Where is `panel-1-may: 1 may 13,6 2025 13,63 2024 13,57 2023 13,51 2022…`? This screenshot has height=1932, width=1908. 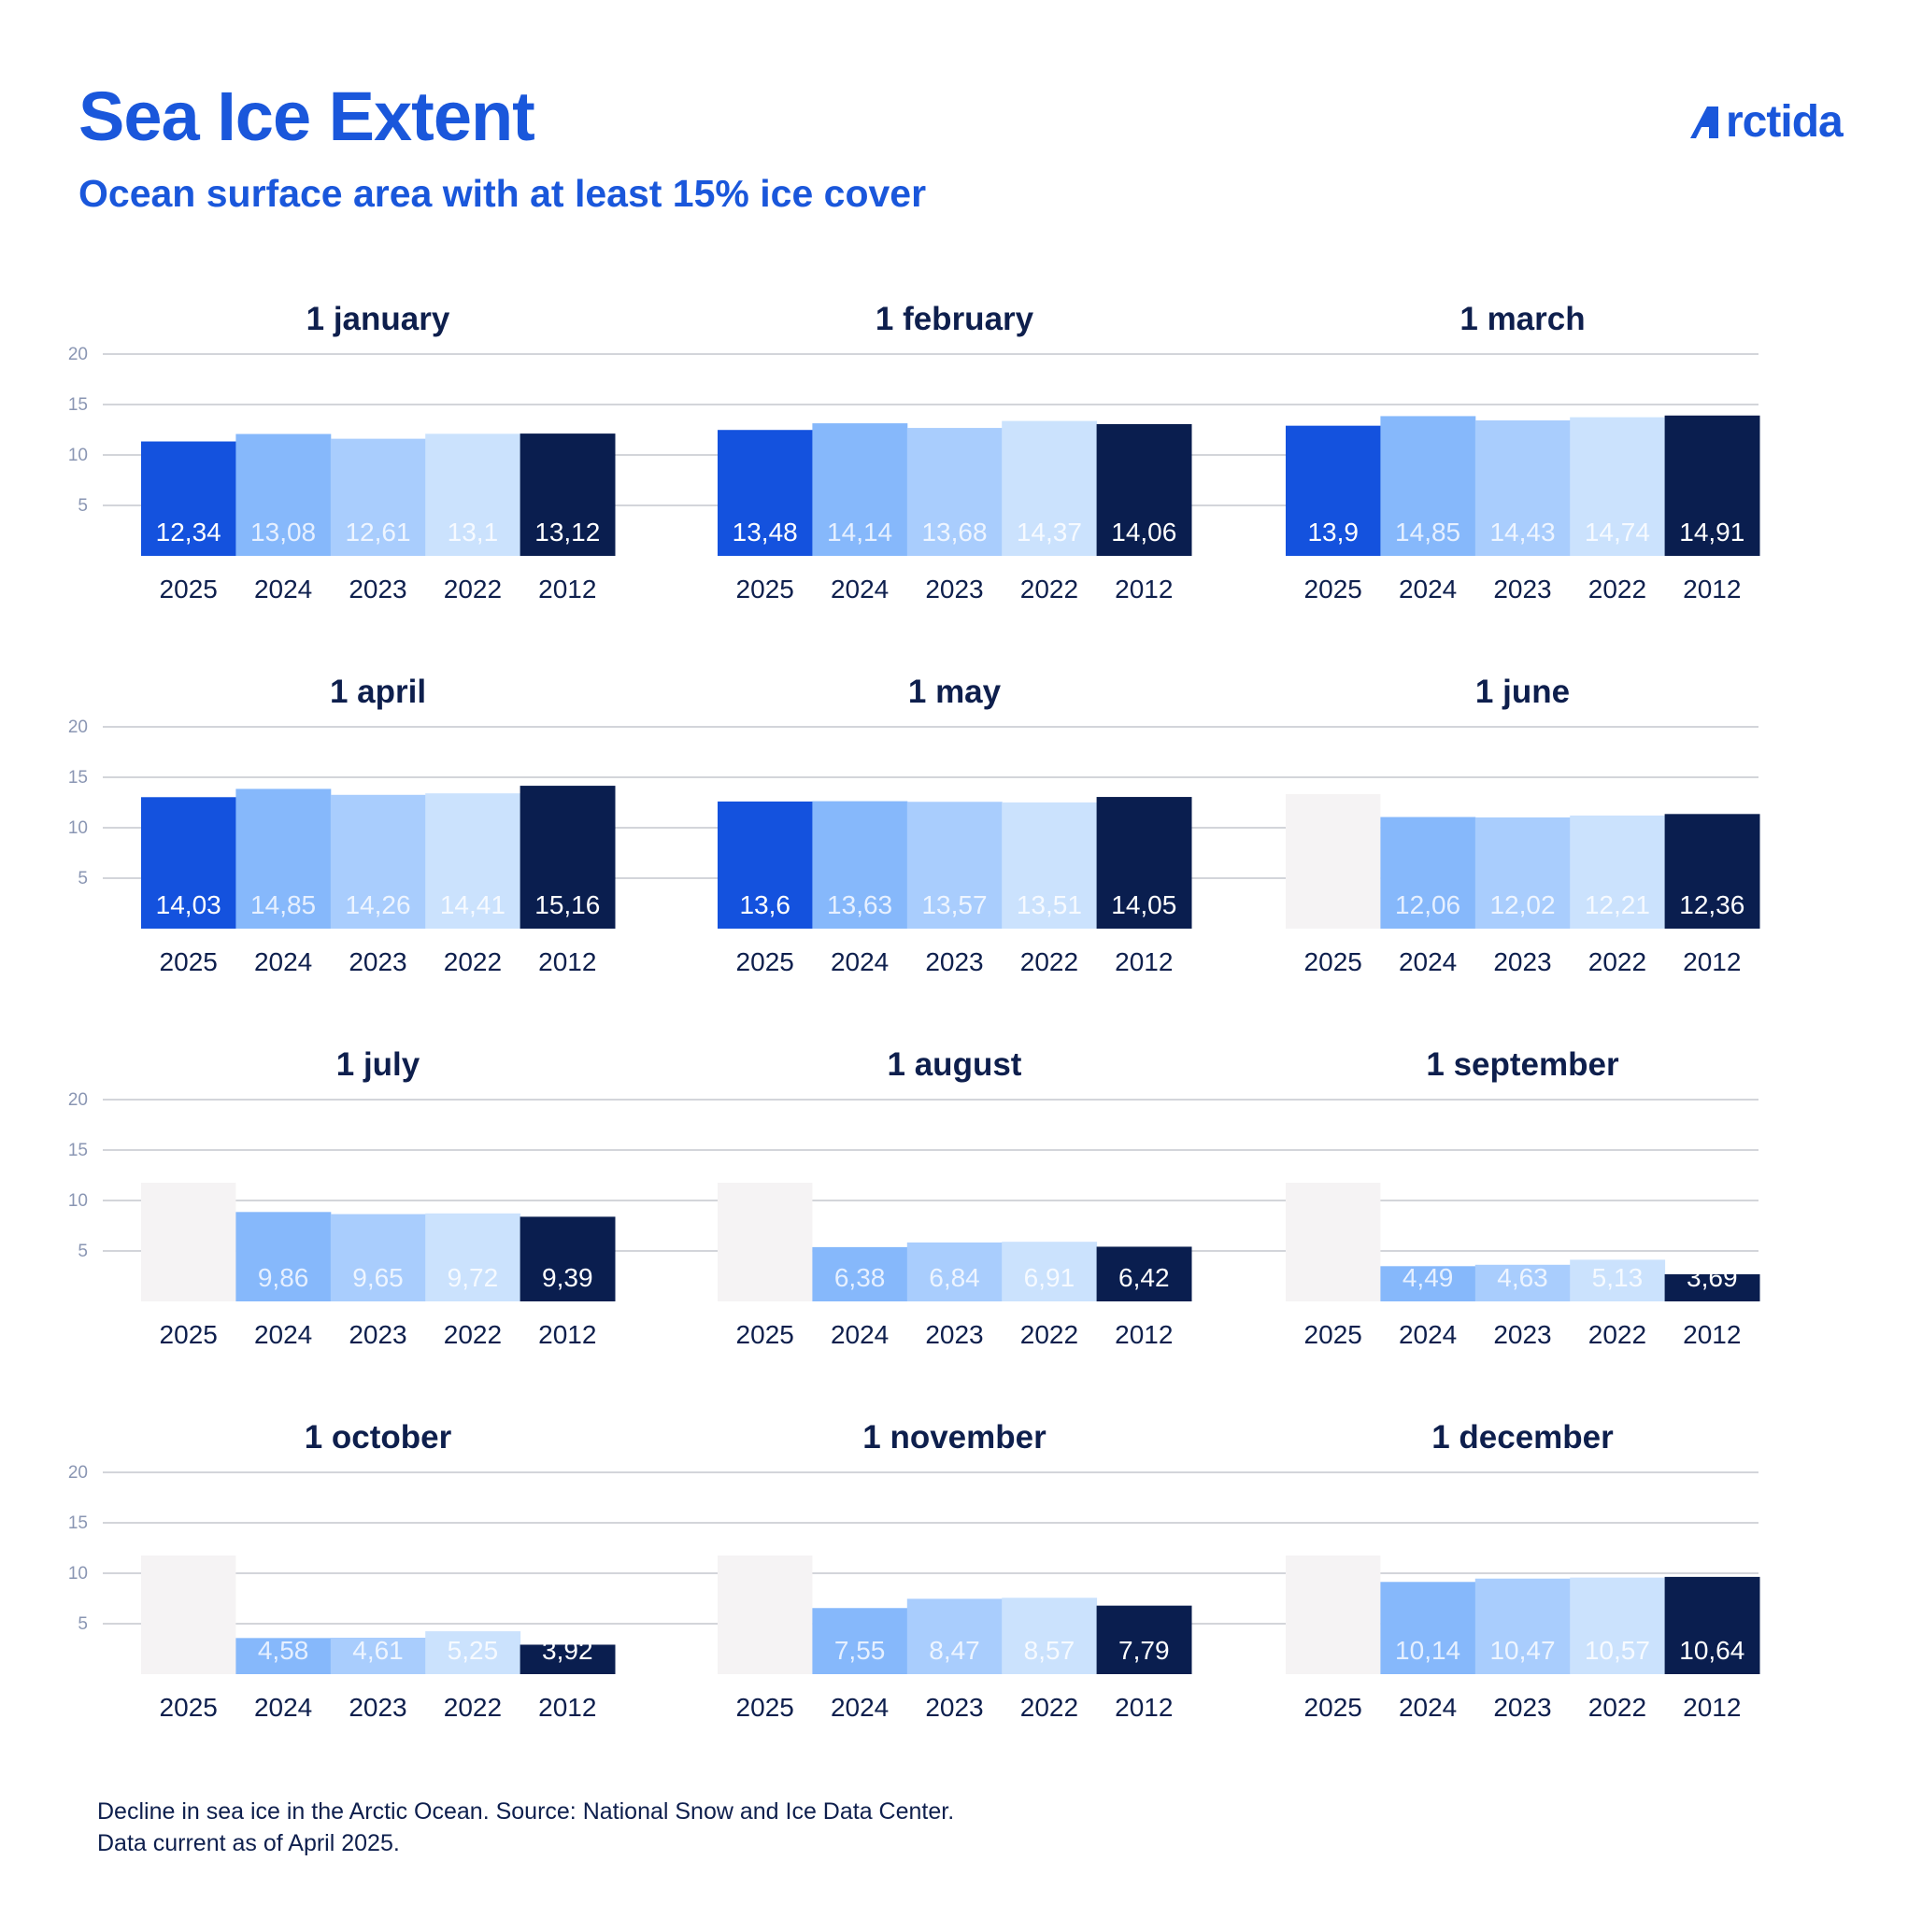
panel-1-may: 1 may 13,6 2025 13,63 2024 13,57 2023 13,51 2022… is located at coordinates (955, 825).